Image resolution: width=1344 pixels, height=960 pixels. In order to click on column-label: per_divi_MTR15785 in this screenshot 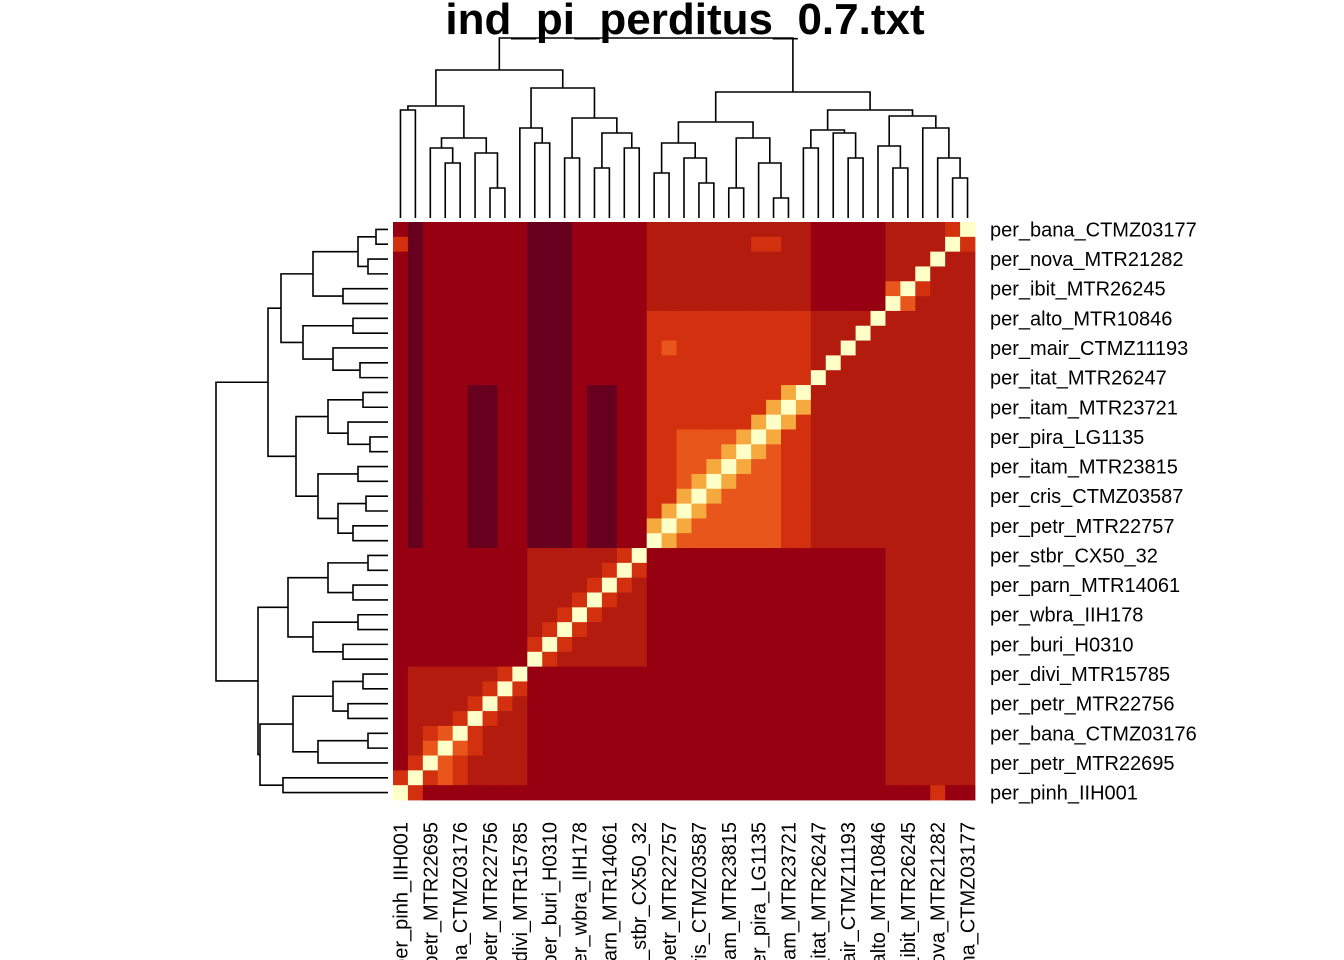, I will do `click(521, 891)`.